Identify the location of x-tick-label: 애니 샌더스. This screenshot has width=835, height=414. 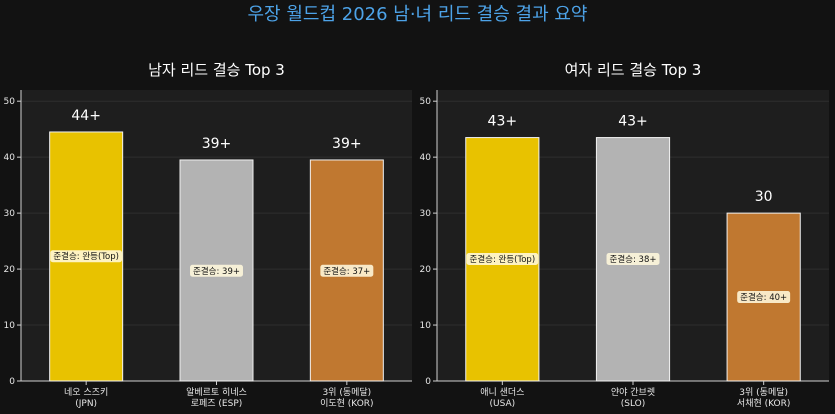
(502, 392).